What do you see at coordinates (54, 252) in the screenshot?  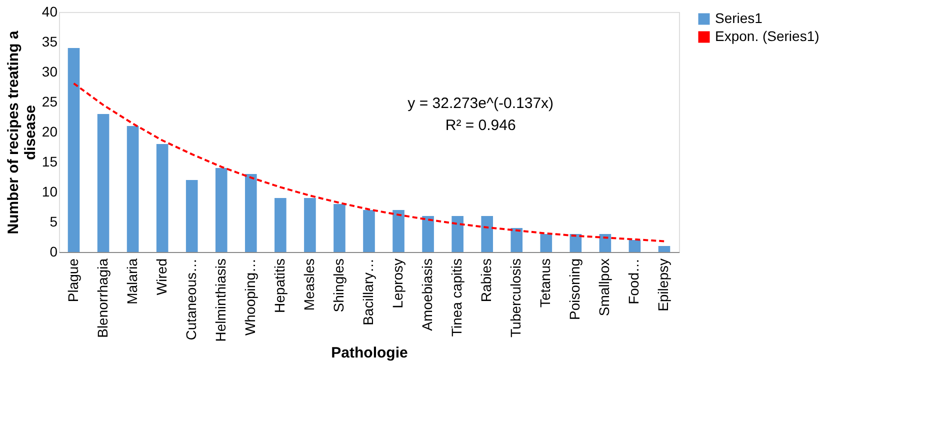 I see `y-tick-label: 0` at bounding box center [54, 252].